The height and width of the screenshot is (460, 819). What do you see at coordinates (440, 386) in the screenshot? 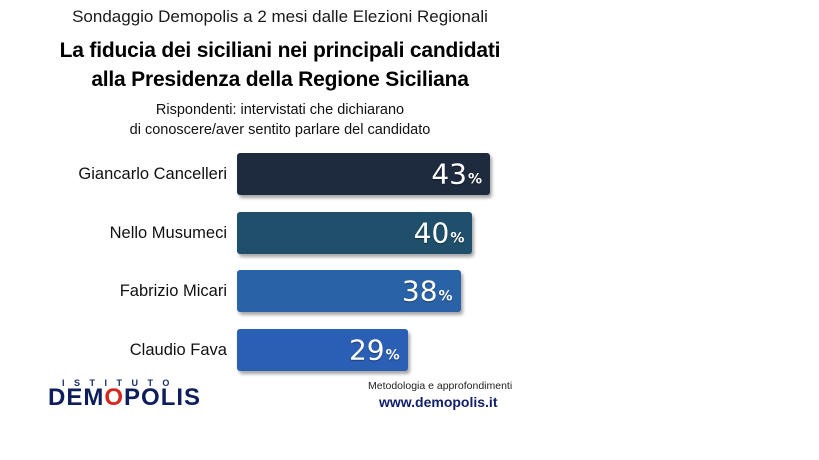
I see `methodology-note: Metodologia e approfondimenti` at bounding box center [440, 386].